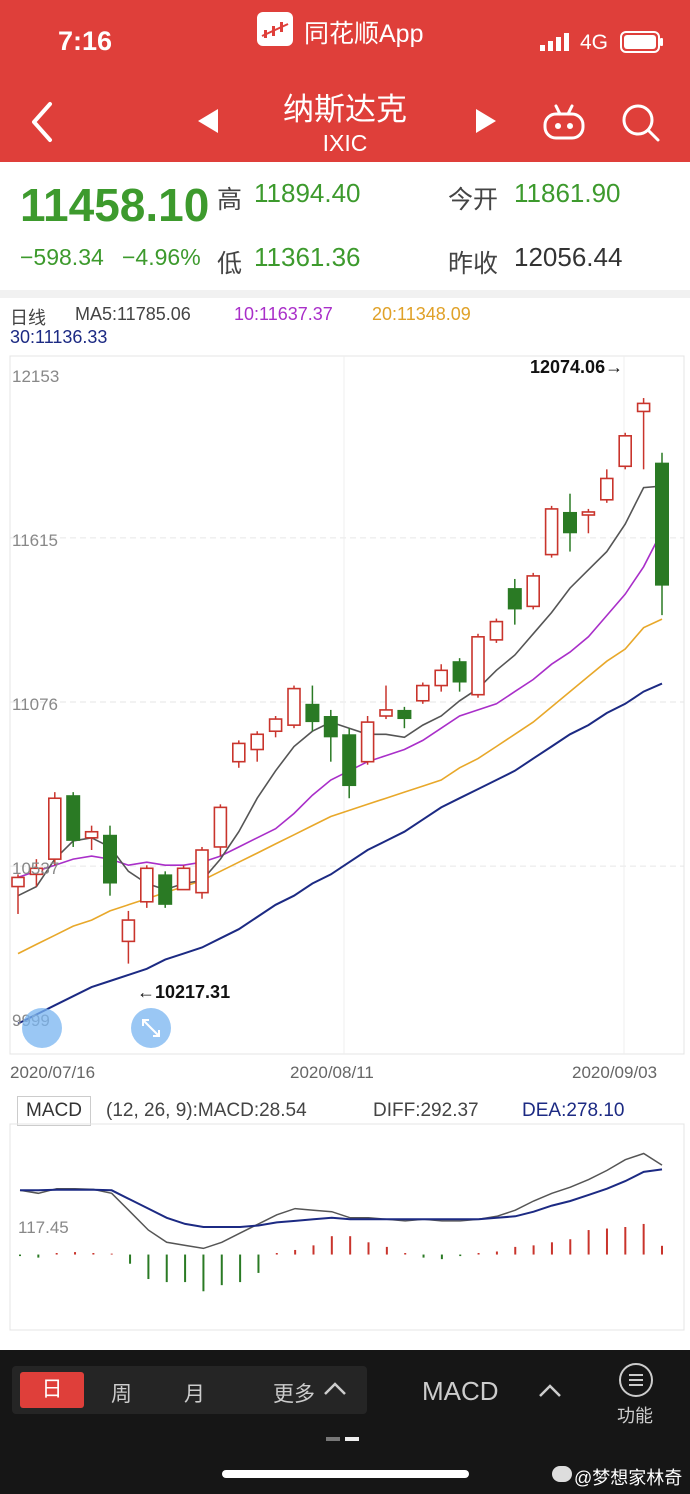  What do you see at coordinates (550, 1392) in the screenshot?
I see `indicator-chevron-up-icon` at bounding box center [550, 1392].